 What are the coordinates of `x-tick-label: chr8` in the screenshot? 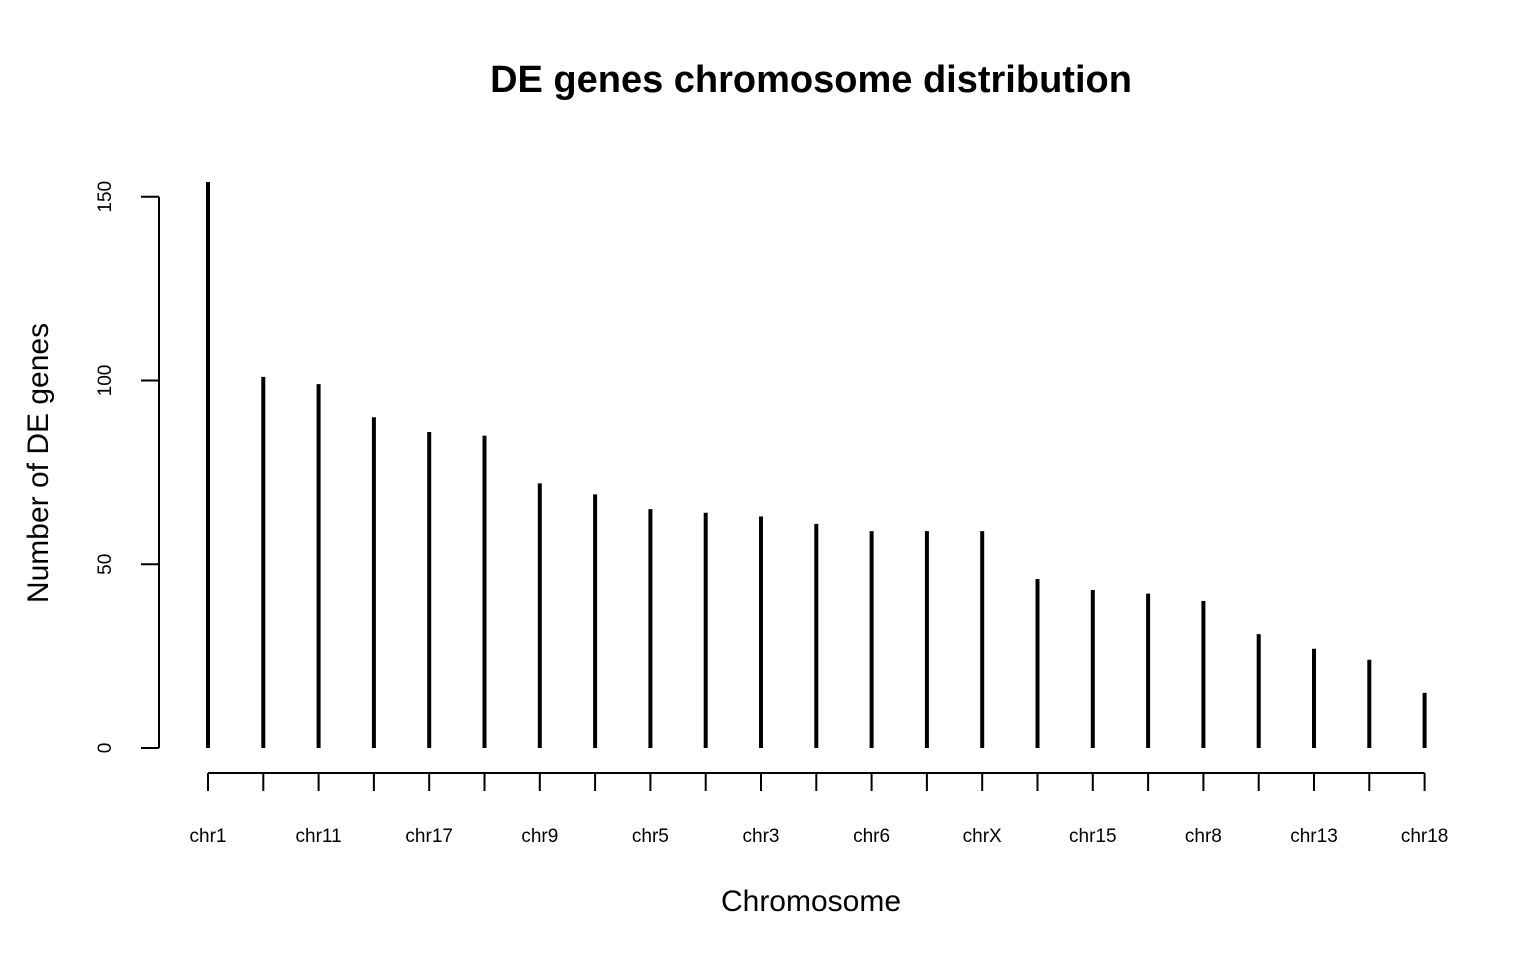 It's located at (1203, 836).